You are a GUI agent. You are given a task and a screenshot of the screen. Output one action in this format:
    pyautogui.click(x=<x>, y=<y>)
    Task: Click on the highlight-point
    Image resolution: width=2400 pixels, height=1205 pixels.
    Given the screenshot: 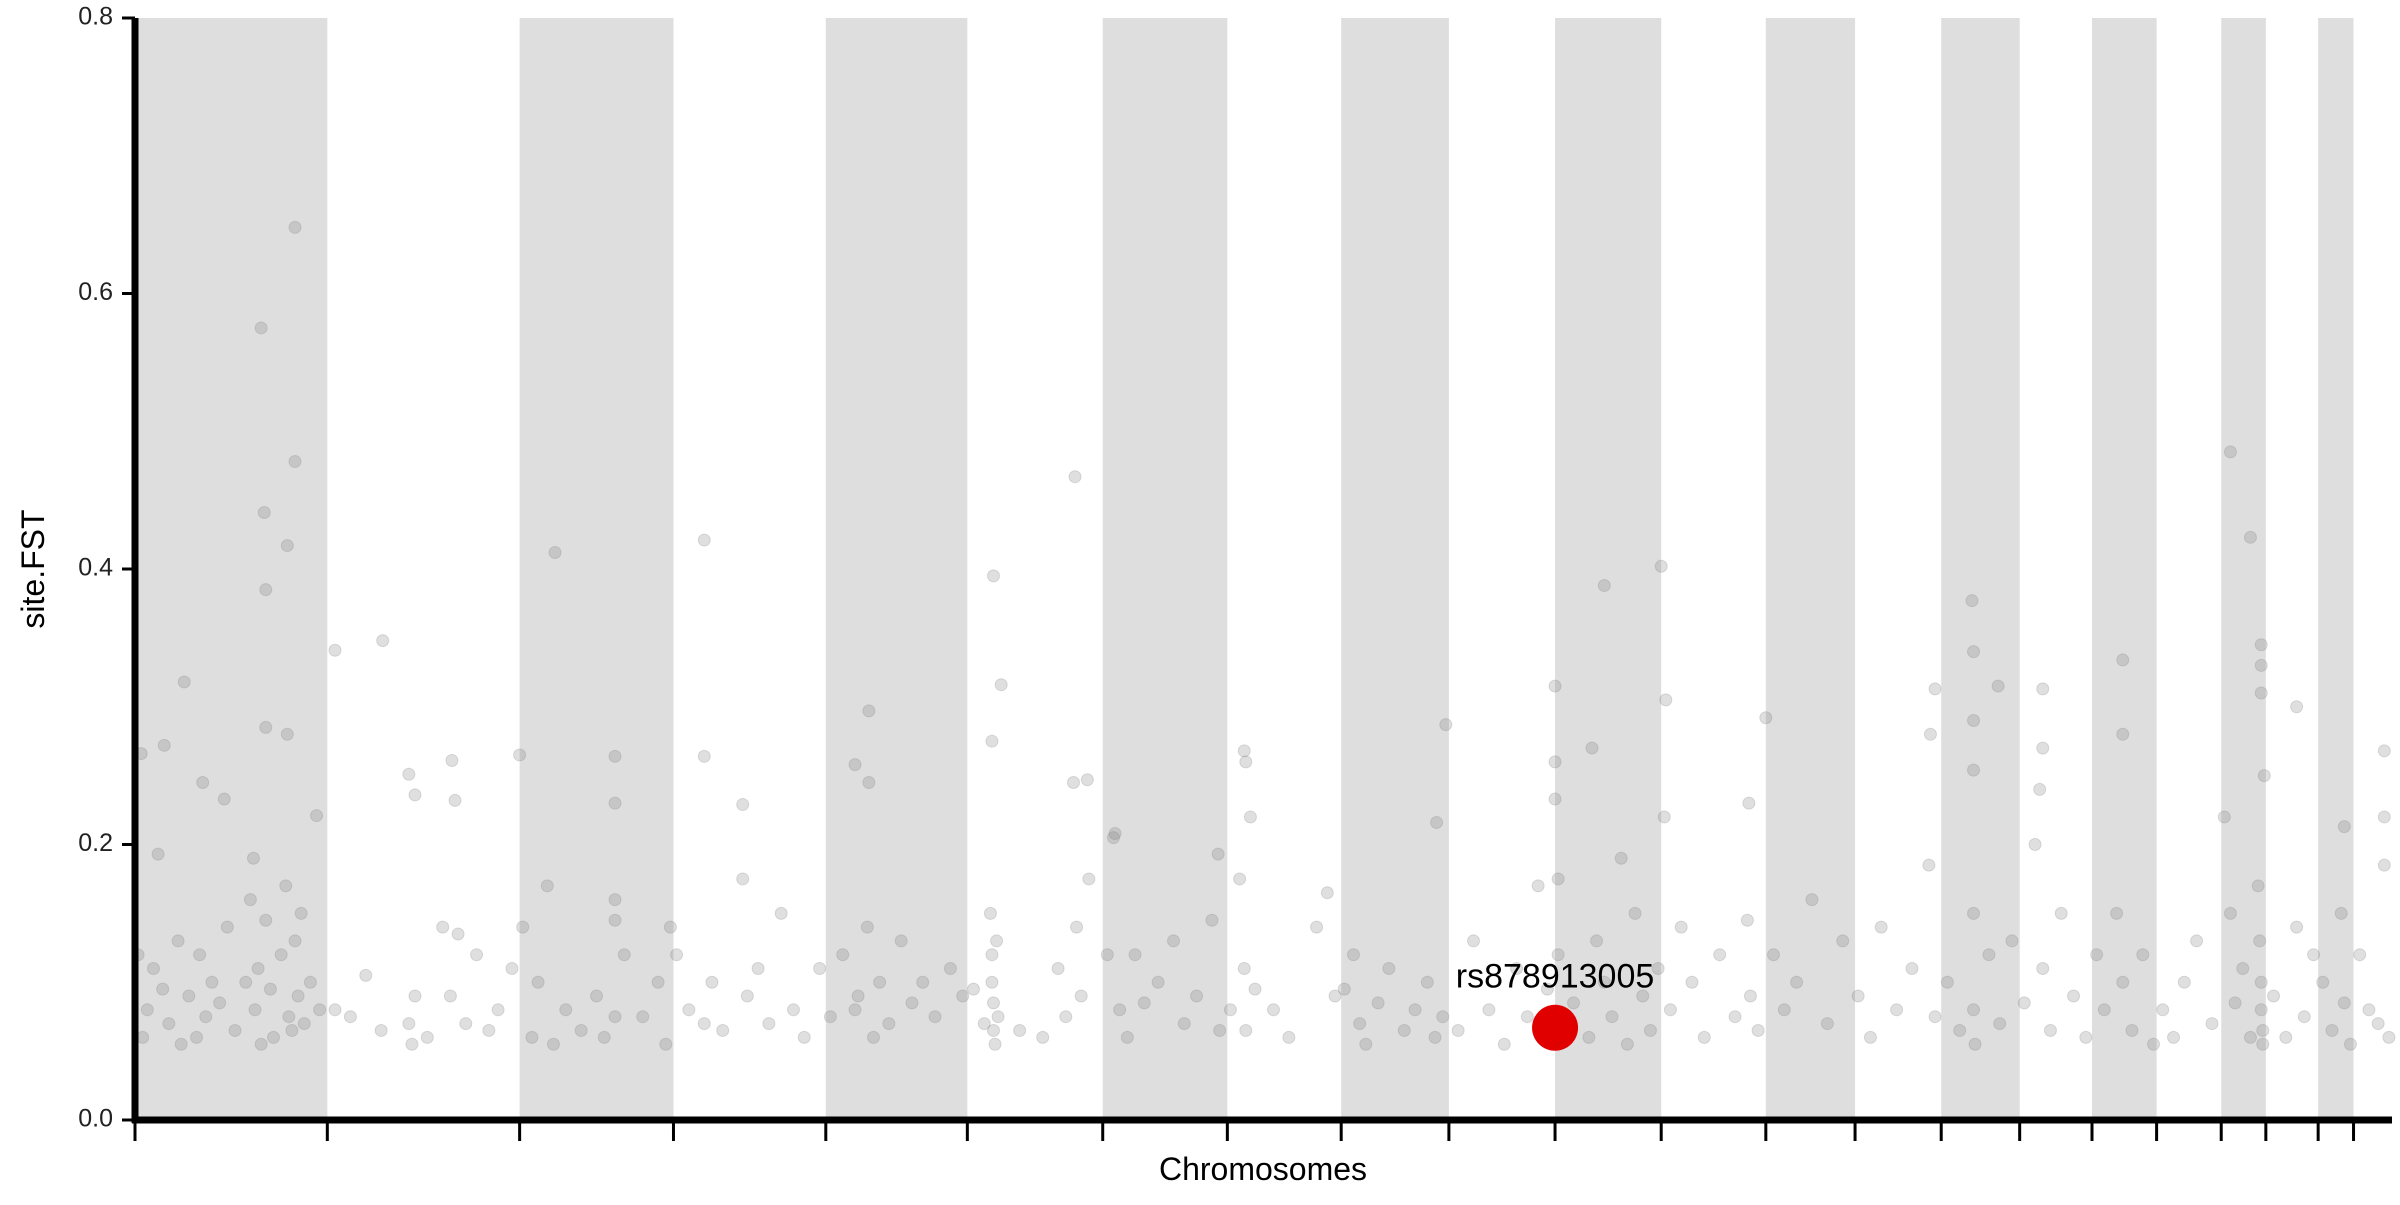 What is the action you would take?
    pyautogui.click(x=1555, y=1027)
    